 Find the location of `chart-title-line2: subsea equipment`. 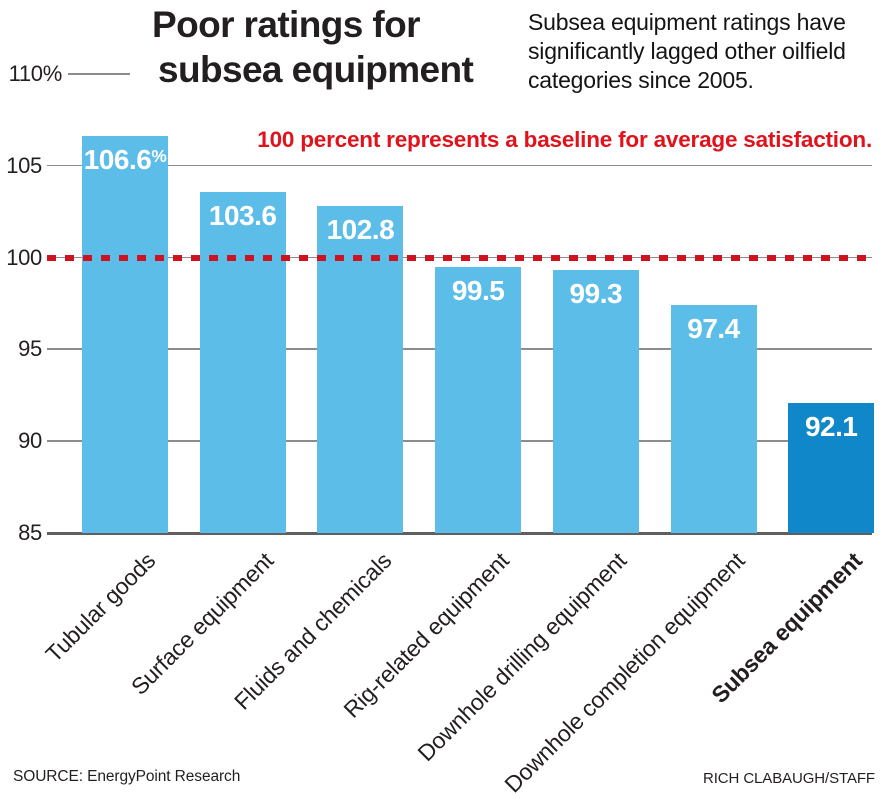

chart-title-line2: subsea equipment is located at coordinates (316, 69).